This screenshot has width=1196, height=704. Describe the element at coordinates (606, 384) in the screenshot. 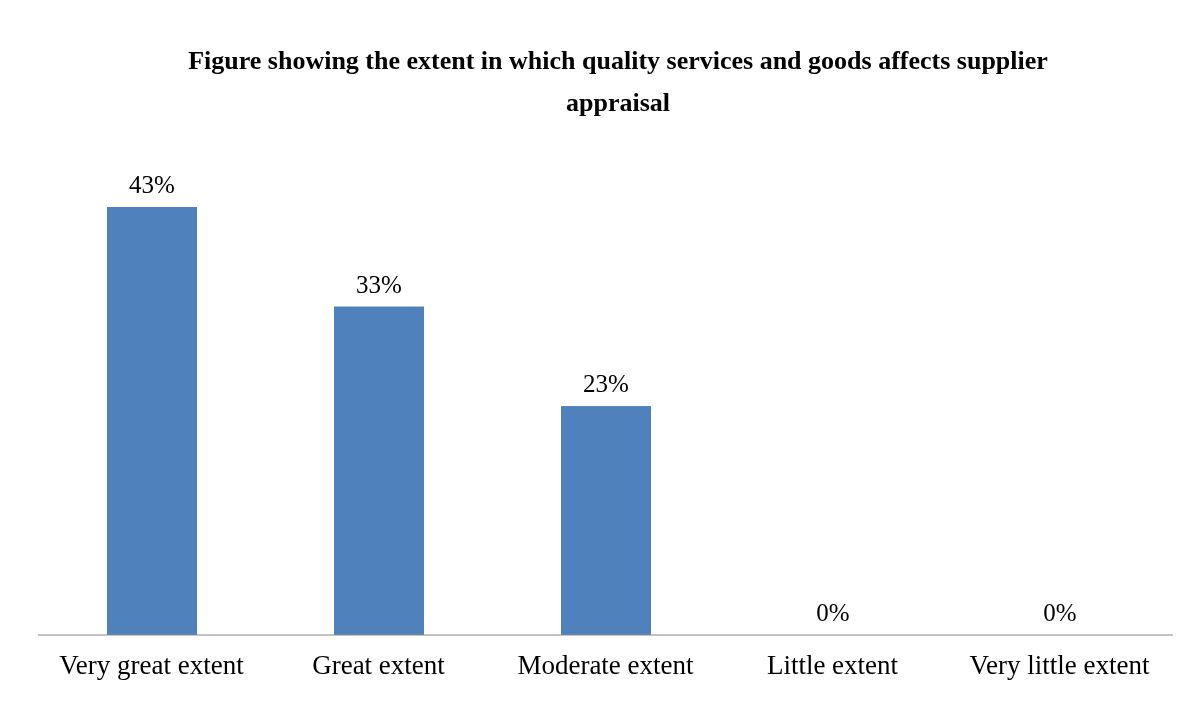

I see `data-label: 23%` at that location.